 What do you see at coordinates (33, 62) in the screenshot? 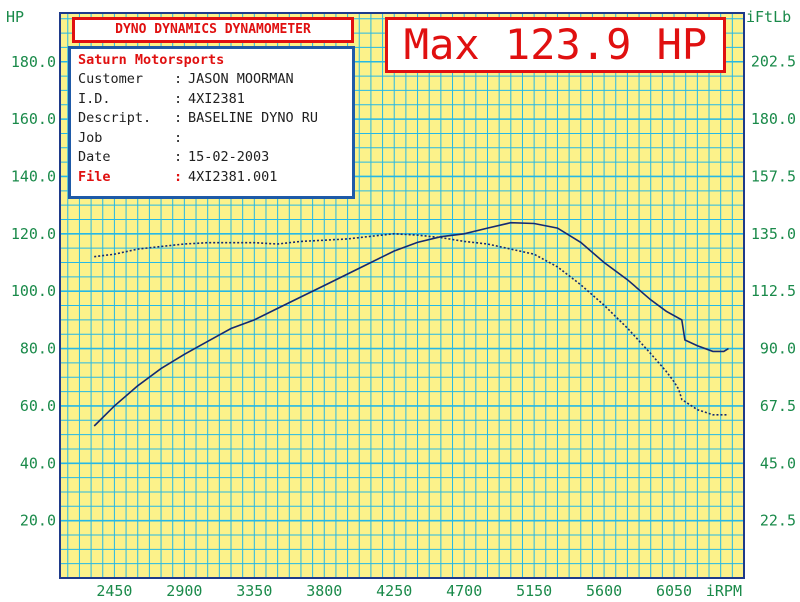
I see `y-left-tick-label: 180.0` at bounding box center [33, 62].